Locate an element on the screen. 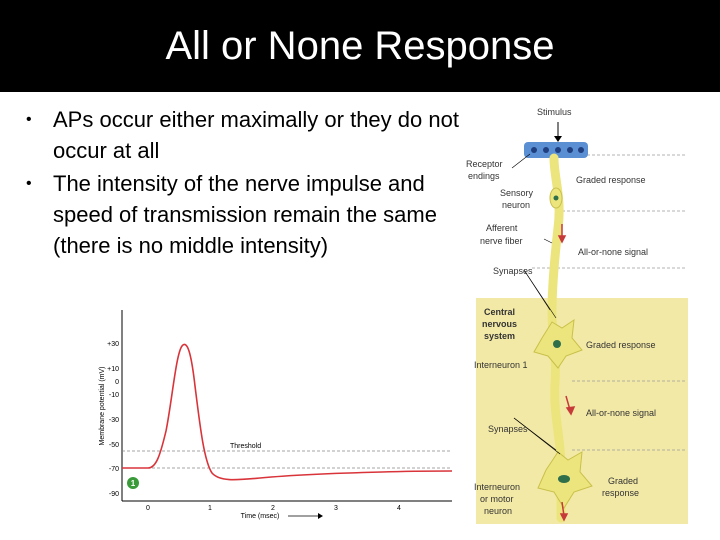 This screenshot has width=720, height=540. threshold-label: Threshold is located at coordinates (245, 446).